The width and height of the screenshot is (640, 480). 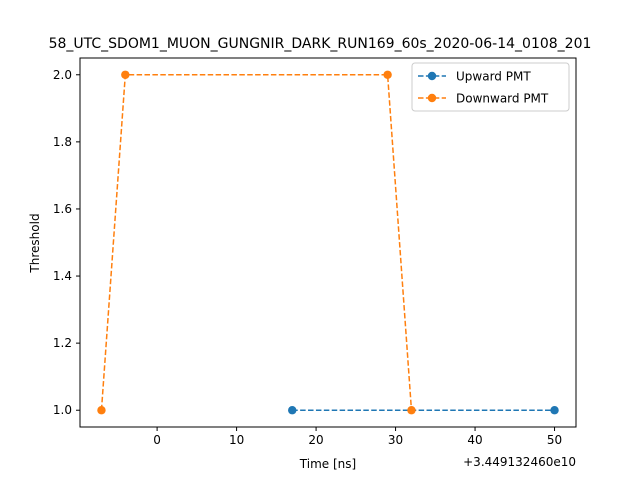 What do you see at coordinates (35, 243) in the screenshot?
I see `y-axis-label: Threshold` at bounding box center [35, 243].